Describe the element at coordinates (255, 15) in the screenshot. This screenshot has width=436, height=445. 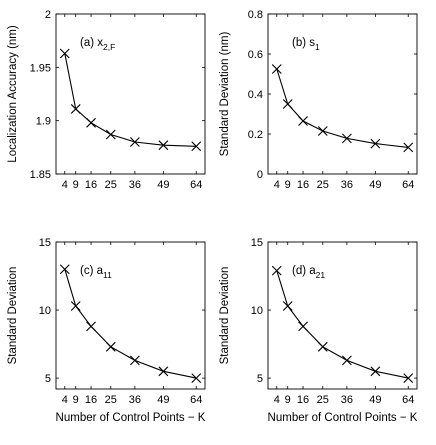
I see `y-tick-label: 0.8` at that location.